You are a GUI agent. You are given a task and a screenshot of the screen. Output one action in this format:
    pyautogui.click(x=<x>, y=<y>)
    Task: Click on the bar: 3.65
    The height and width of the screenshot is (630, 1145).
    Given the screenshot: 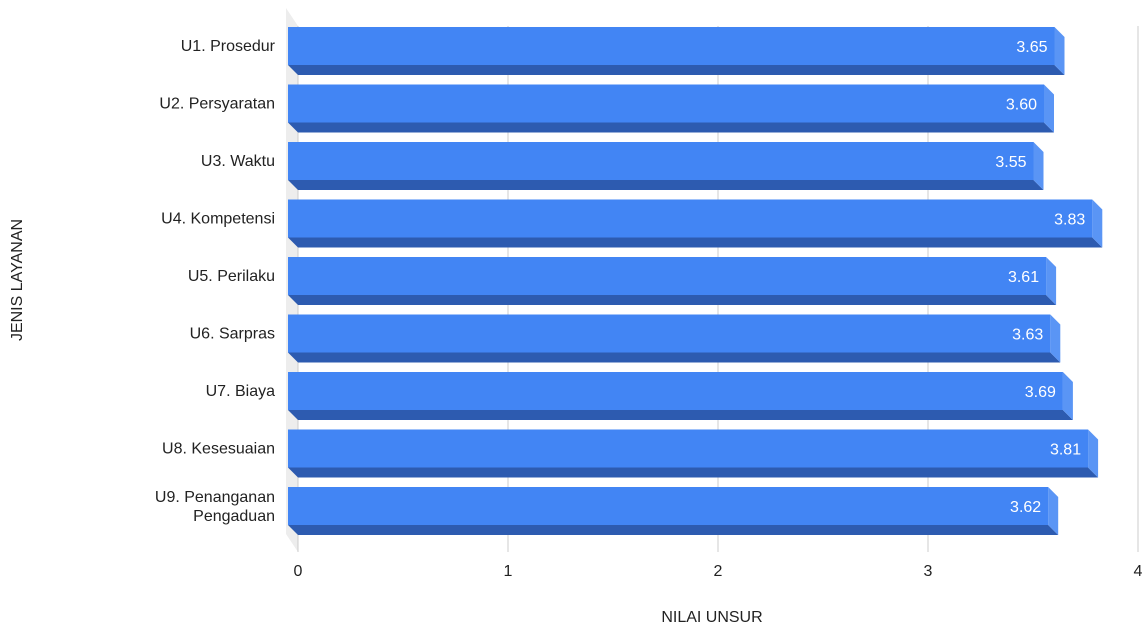 What is the action you would take?
    pyautogui.click(x=676, y=51)
    